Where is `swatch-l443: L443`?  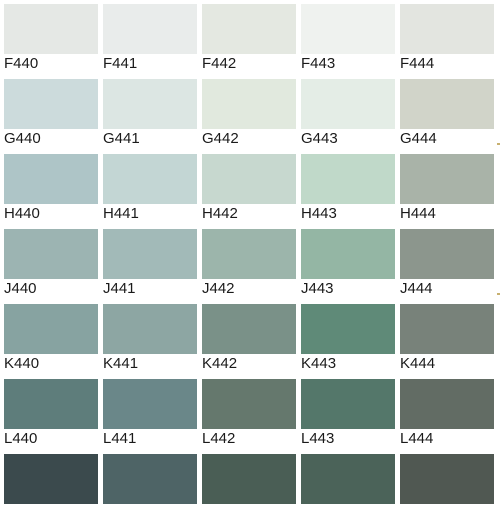 swatch-l443: L443 is located at coordinates (346, 412).